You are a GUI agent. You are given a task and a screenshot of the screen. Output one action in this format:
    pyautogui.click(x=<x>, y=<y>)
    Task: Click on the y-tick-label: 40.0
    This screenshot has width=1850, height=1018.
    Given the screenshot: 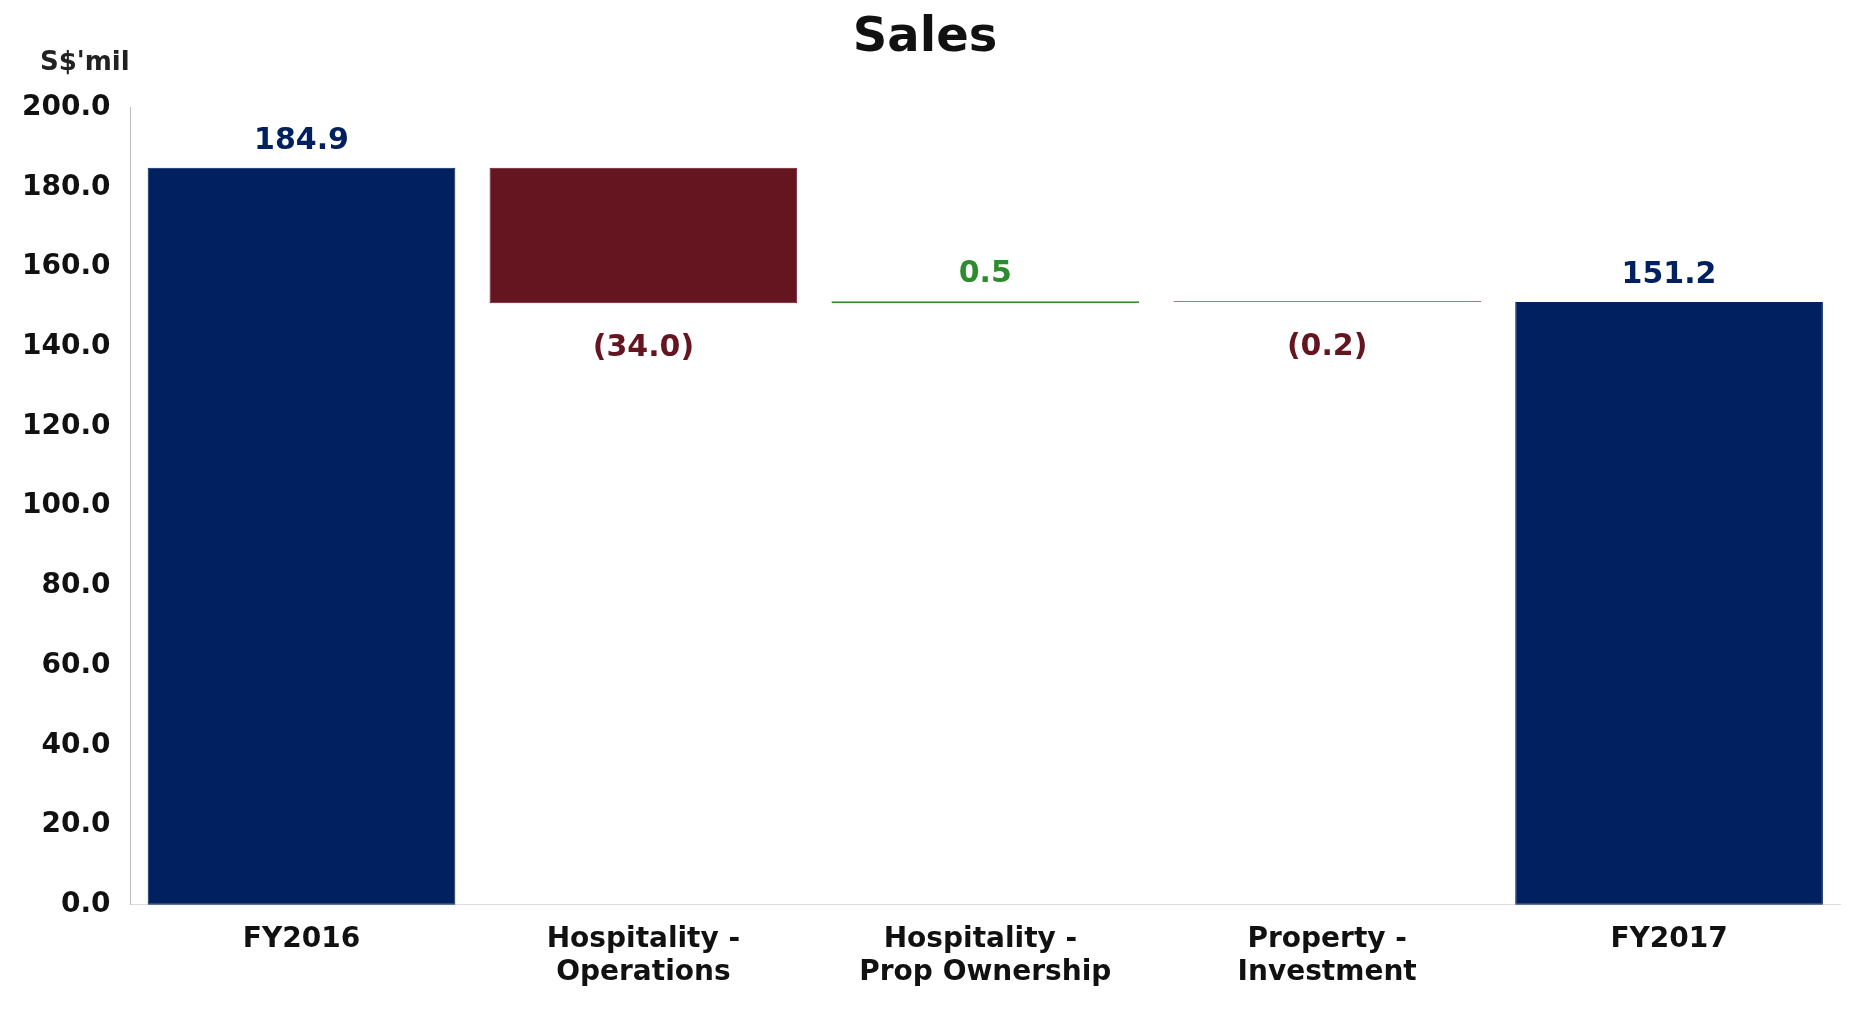 What is the action you would take?
    pyautogui.click(x=76, y=743)
    